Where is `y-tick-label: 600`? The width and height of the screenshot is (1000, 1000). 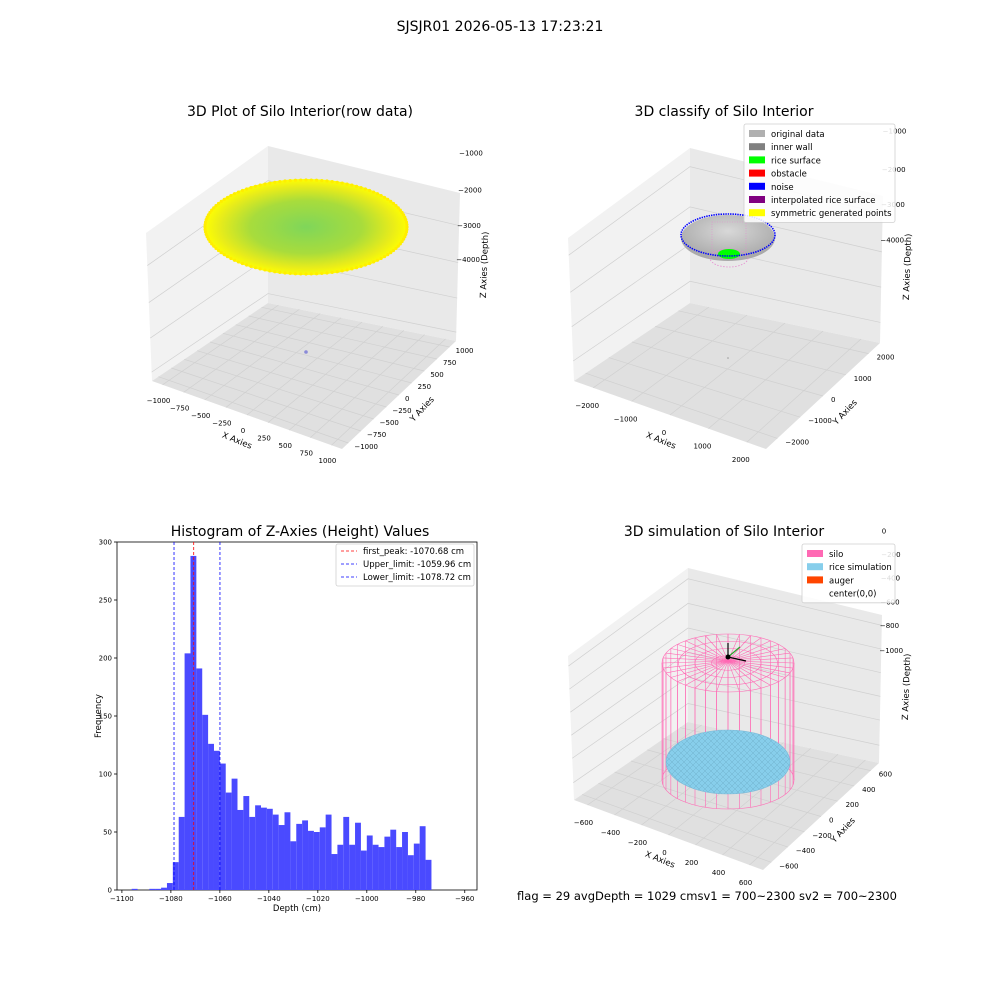 y-tick-label: 600 is located at coordinates (885, 775).